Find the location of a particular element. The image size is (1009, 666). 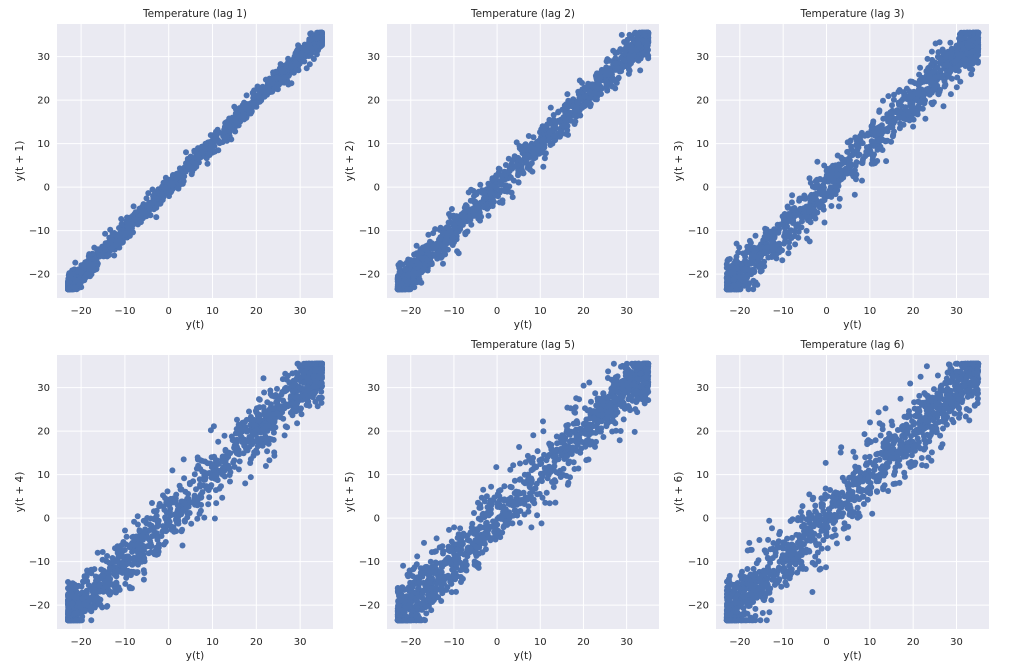

subplot-title: Temperature (lag 1) is located at coordinates (194, 14).